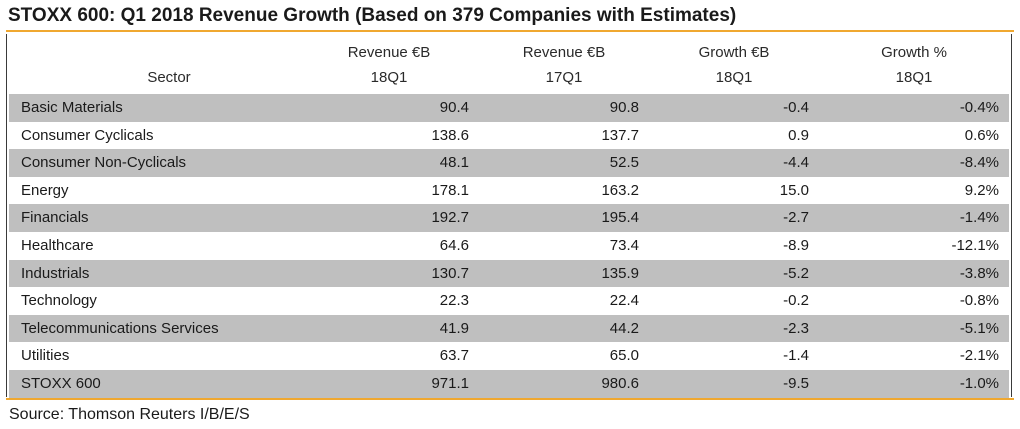 The height and width of the screenshot is (429, 1020). I want to click on table-row: Healthcare 64.6 73.4 -8.9 -12.1%, so click(509, 246).